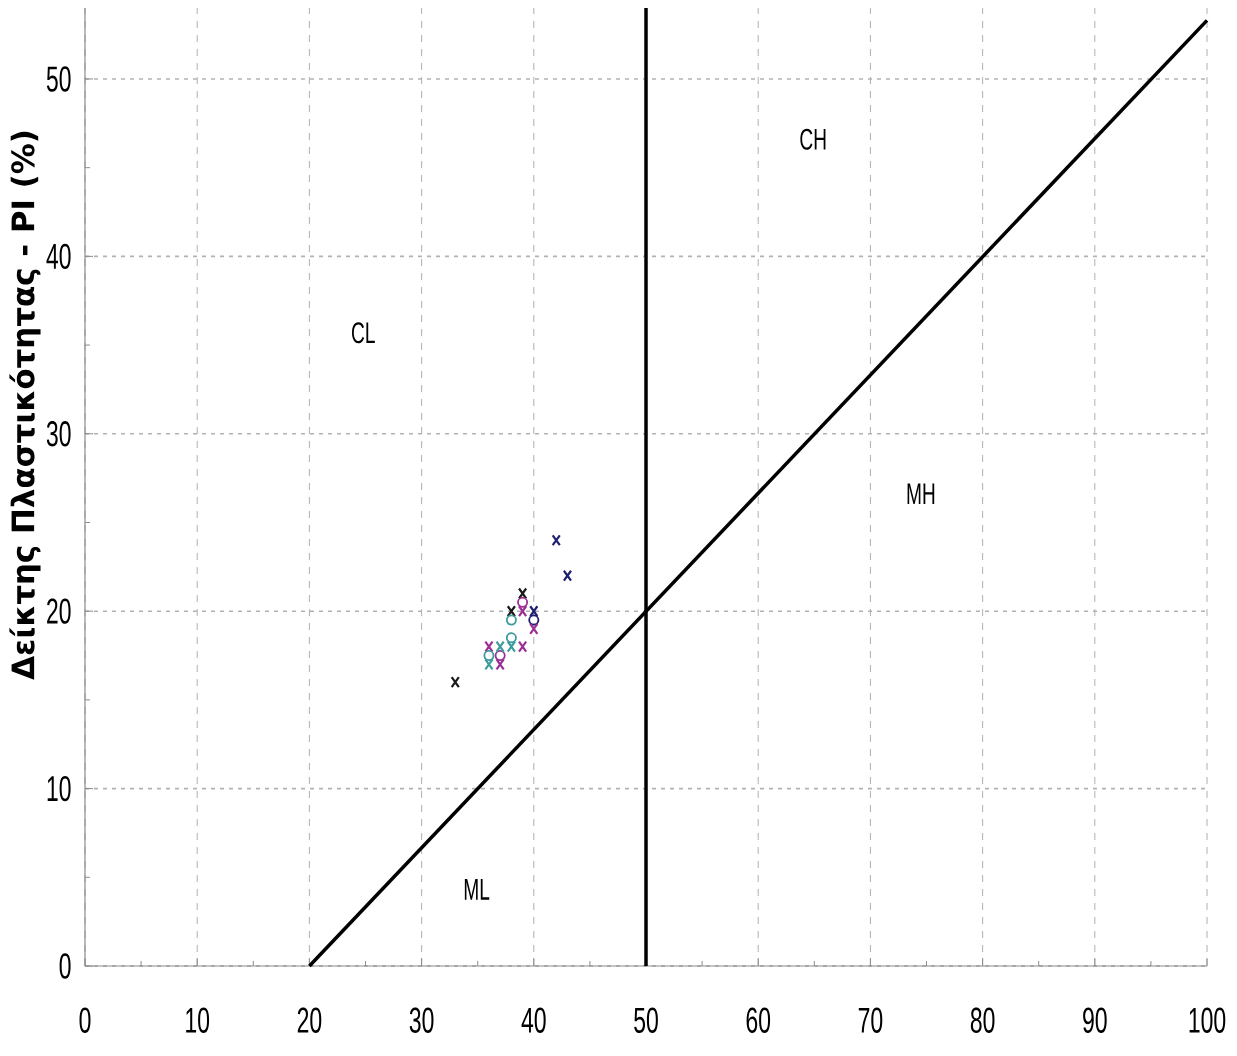  What do you see at coordinates (65, 966) in the screenshot?
I see `y-tick-label: 0` at bounding box center [65, 966].